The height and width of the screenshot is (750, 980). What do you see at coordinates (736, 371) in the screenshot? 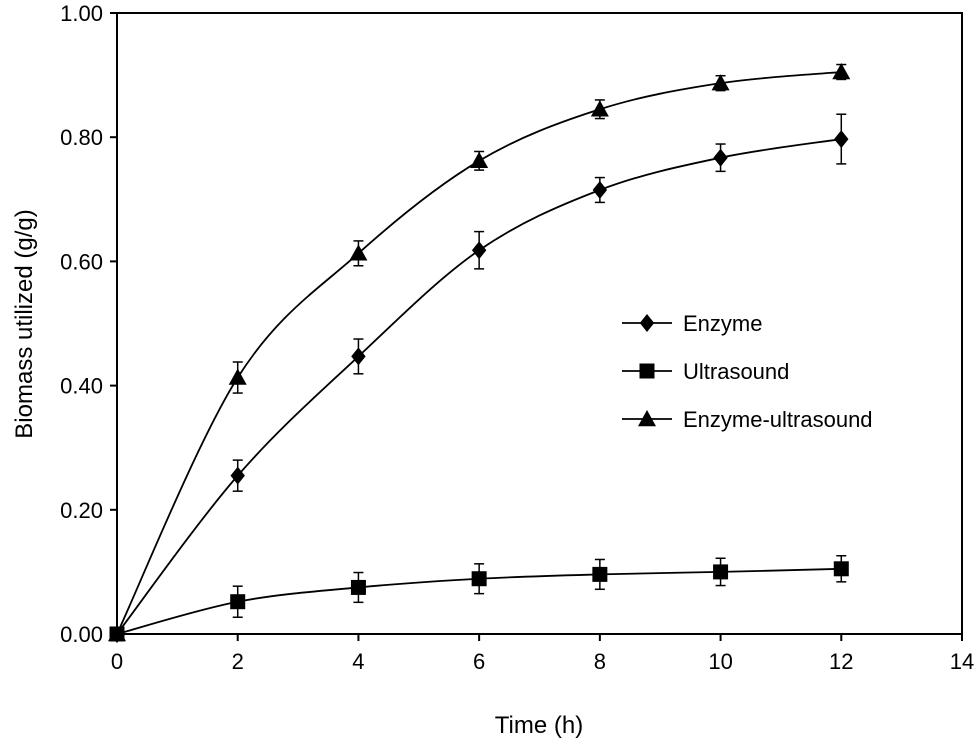
I see `legend-label: Ultrasound` at bounding box center [736, 371].